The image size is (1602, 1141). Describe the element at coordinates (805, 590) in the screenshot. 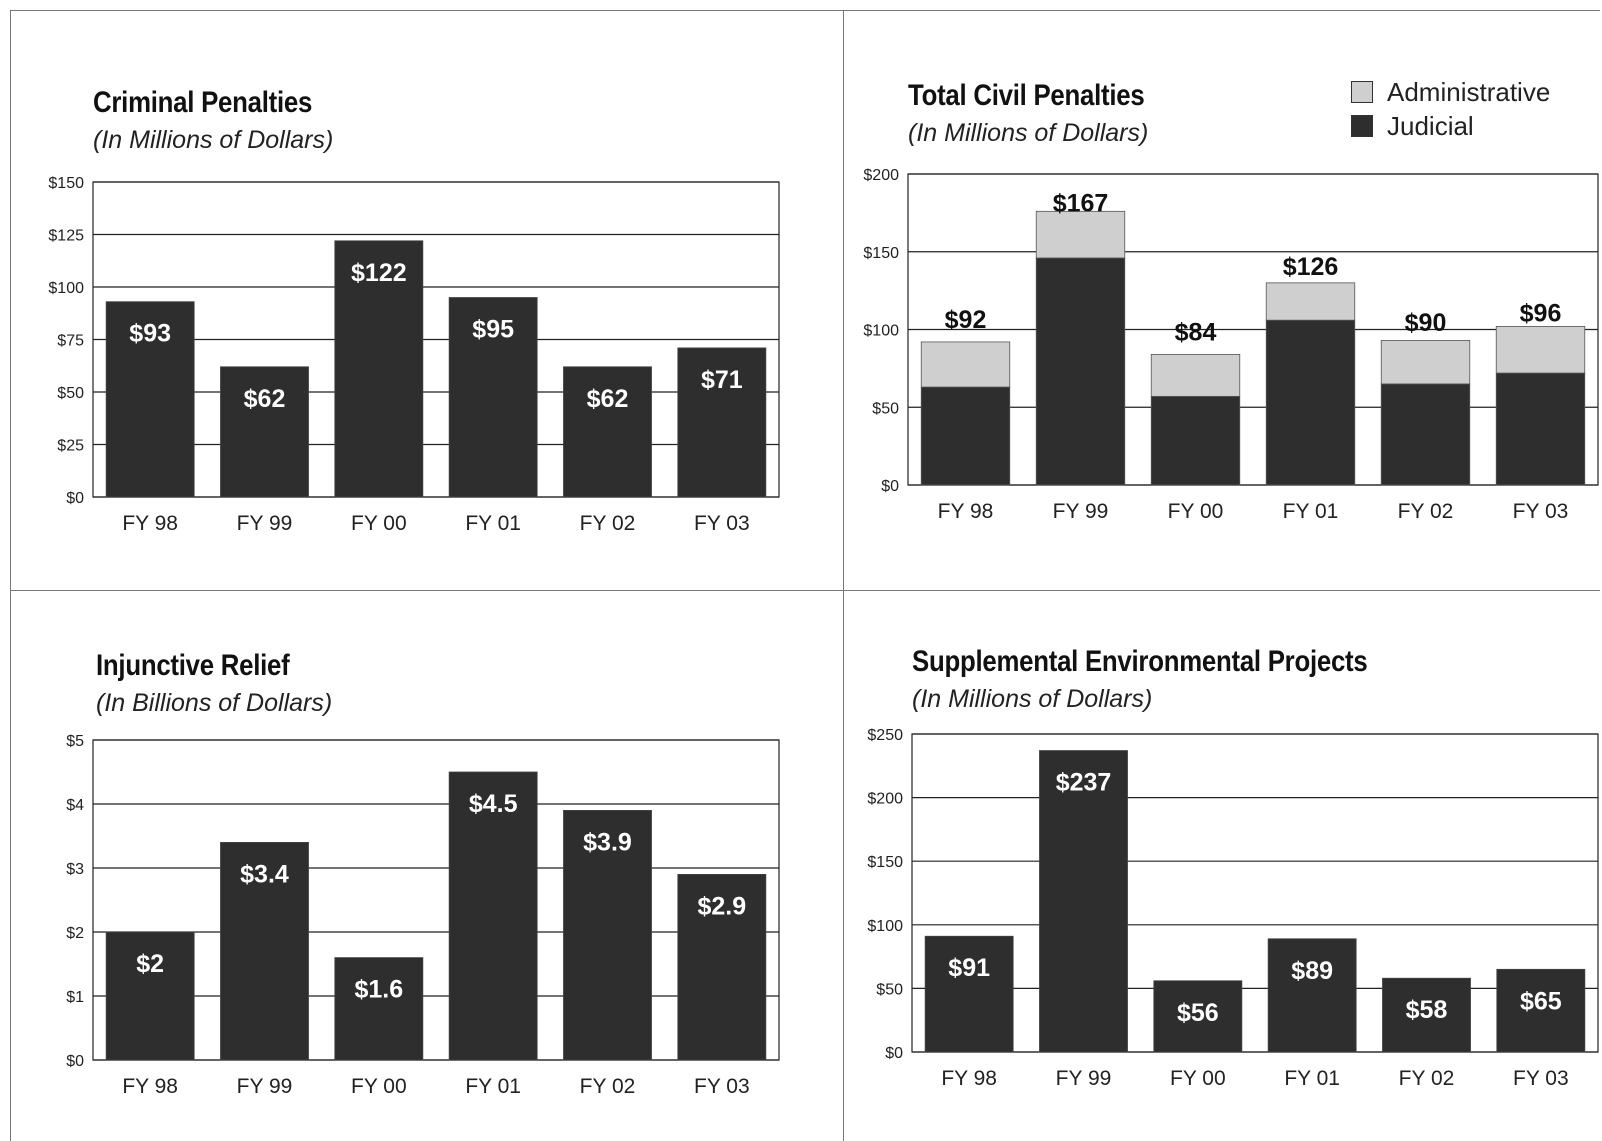

I see `horizontal-divider` at that location.